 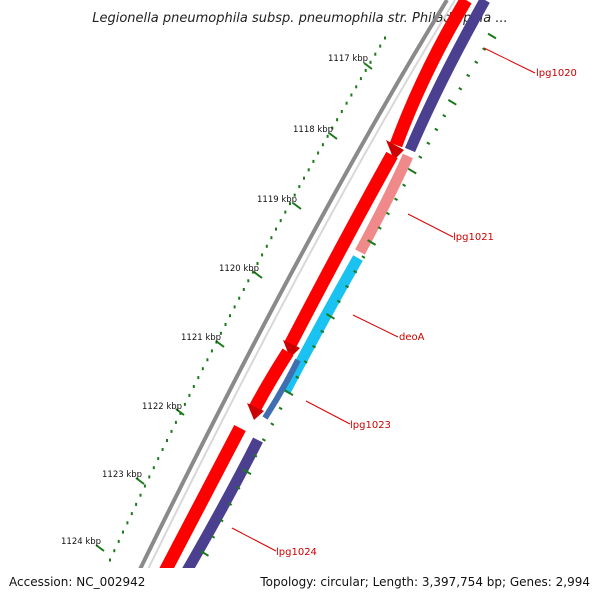 What do you see at coordinates (473, 237) in the screenshot?
I see `gene-label-lpg1021: lpg1021` at bounding box center [473, 237].